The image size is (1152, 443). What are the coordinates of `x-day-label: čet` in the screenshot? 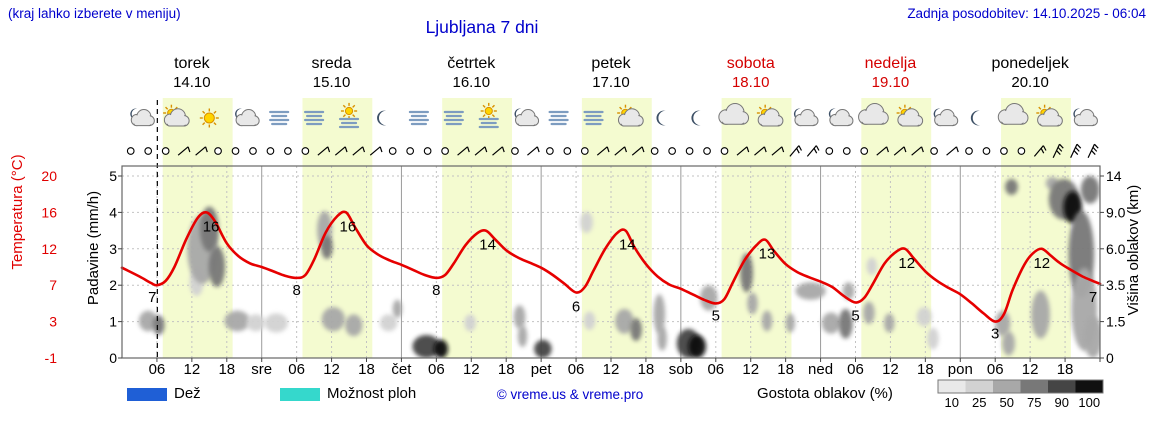 It's located at (401, 369).